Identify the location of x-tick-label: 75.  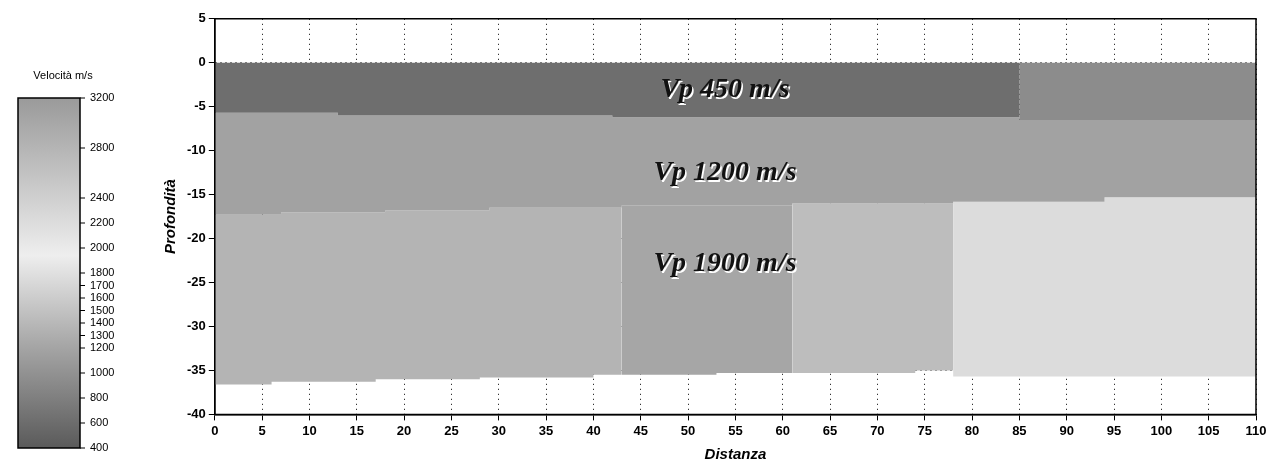
(924, 430).